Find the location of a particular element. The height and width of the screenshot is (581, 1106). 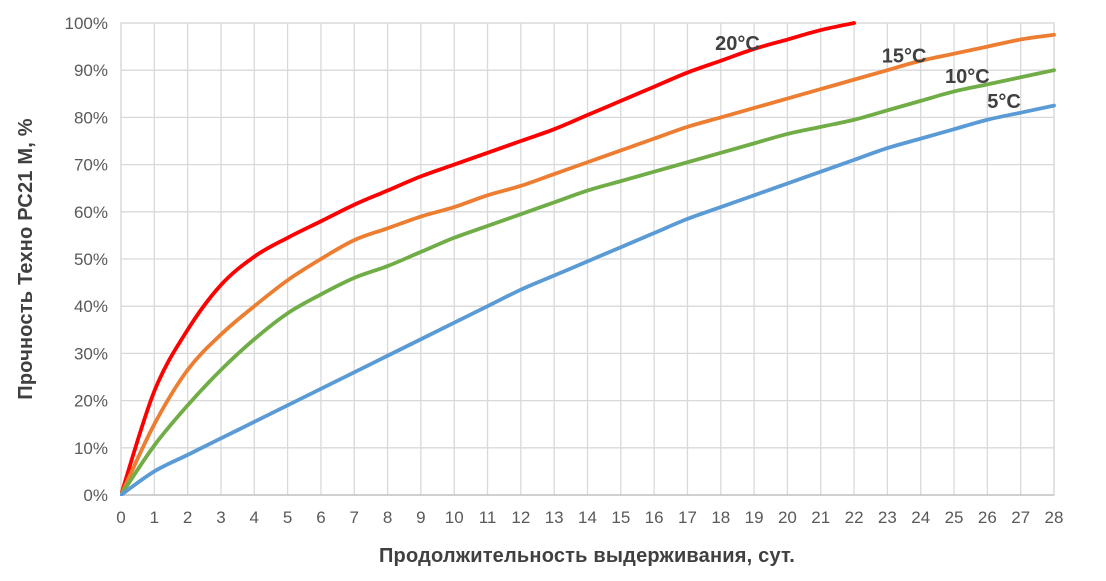

x-tick-label: 16 is located at coordinates (654, 517).